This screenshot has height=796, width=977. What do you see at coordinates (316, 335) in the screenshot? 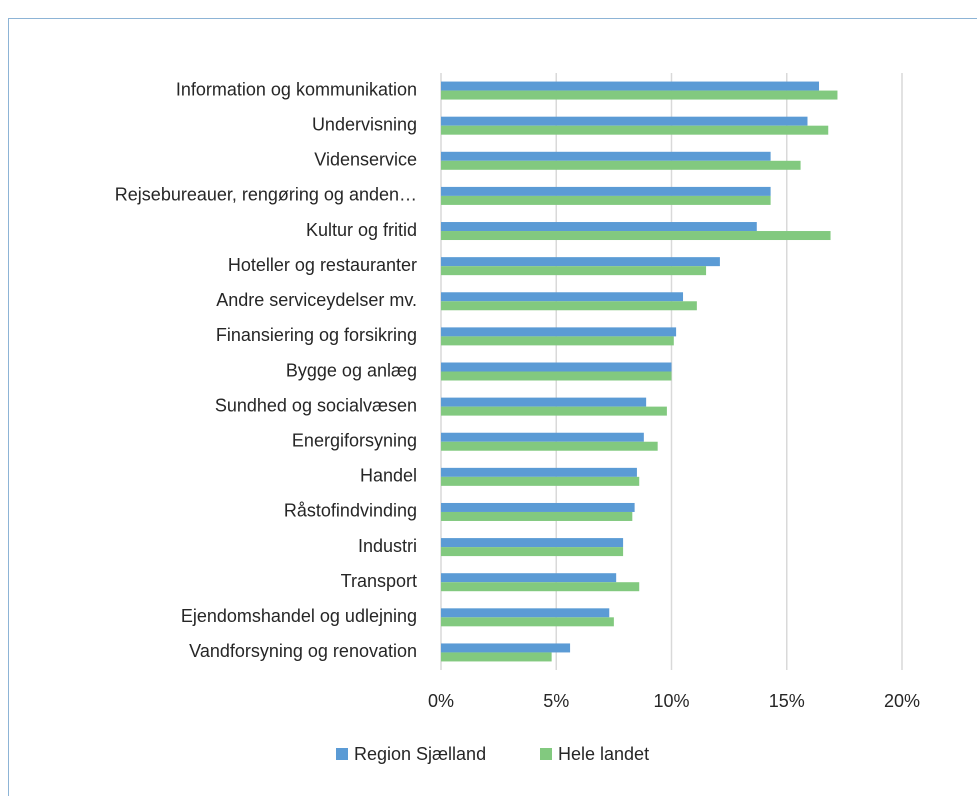
I see `y-tick-label: Finansiering og forsikring` at bounding box center [316, 335].